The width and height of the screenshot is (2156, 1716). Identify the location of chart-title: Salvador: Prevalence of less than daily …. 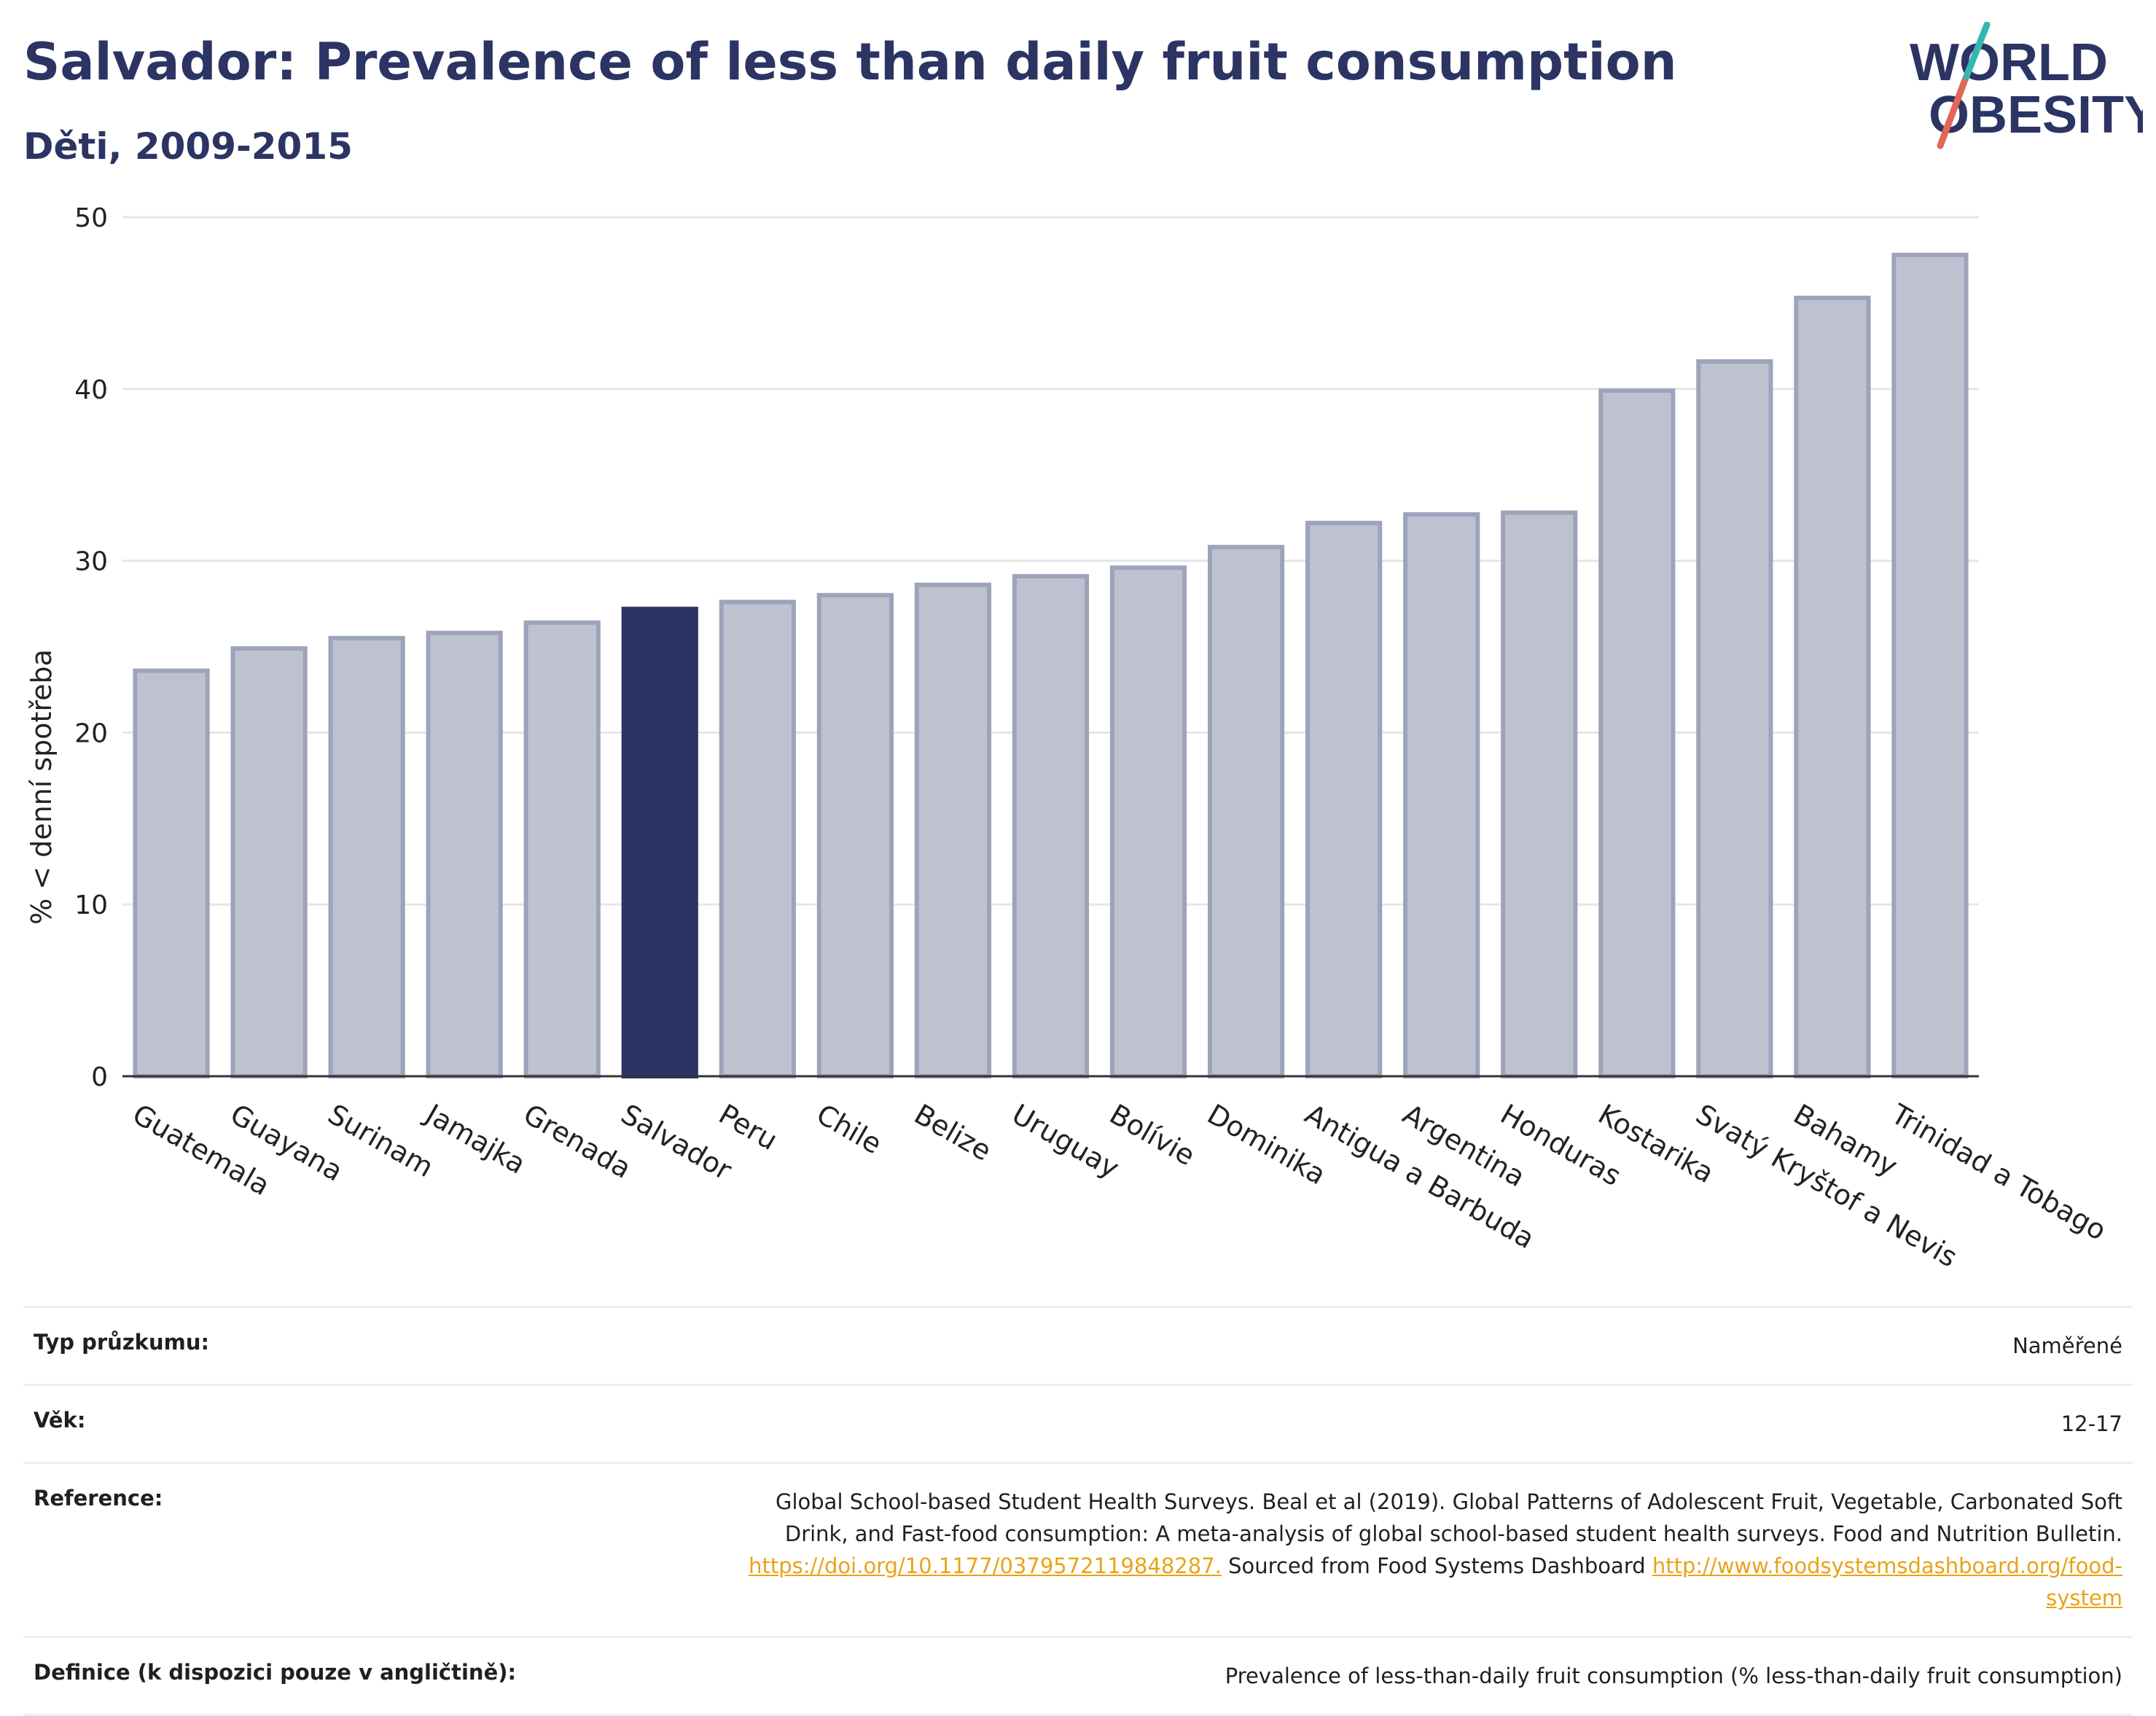
(850, 62).